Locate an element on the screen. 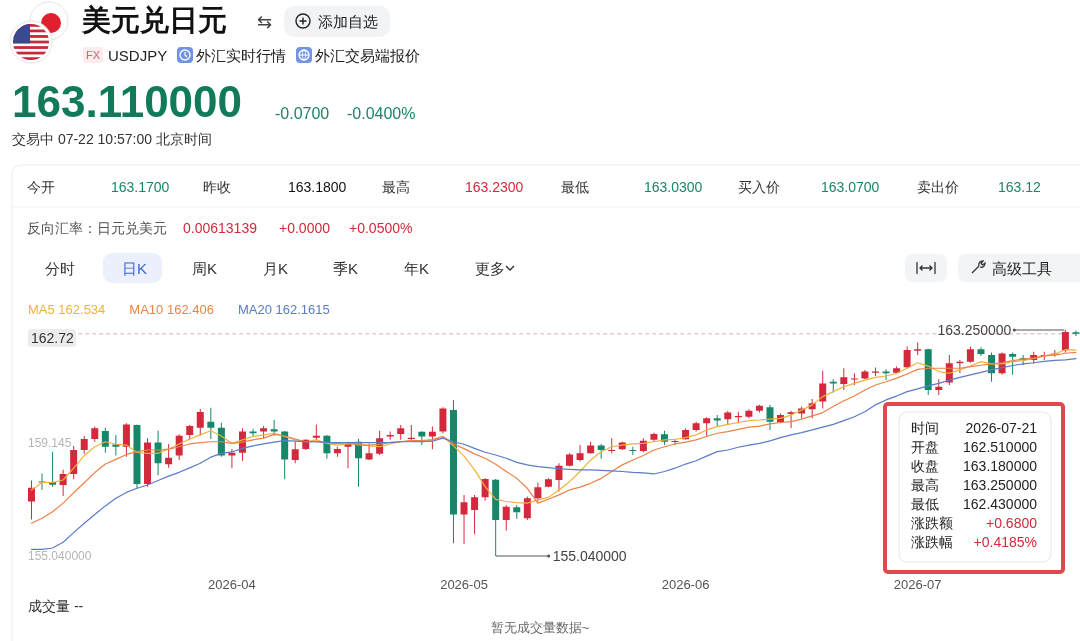  text: 日K is located at coordinates (135, 268).